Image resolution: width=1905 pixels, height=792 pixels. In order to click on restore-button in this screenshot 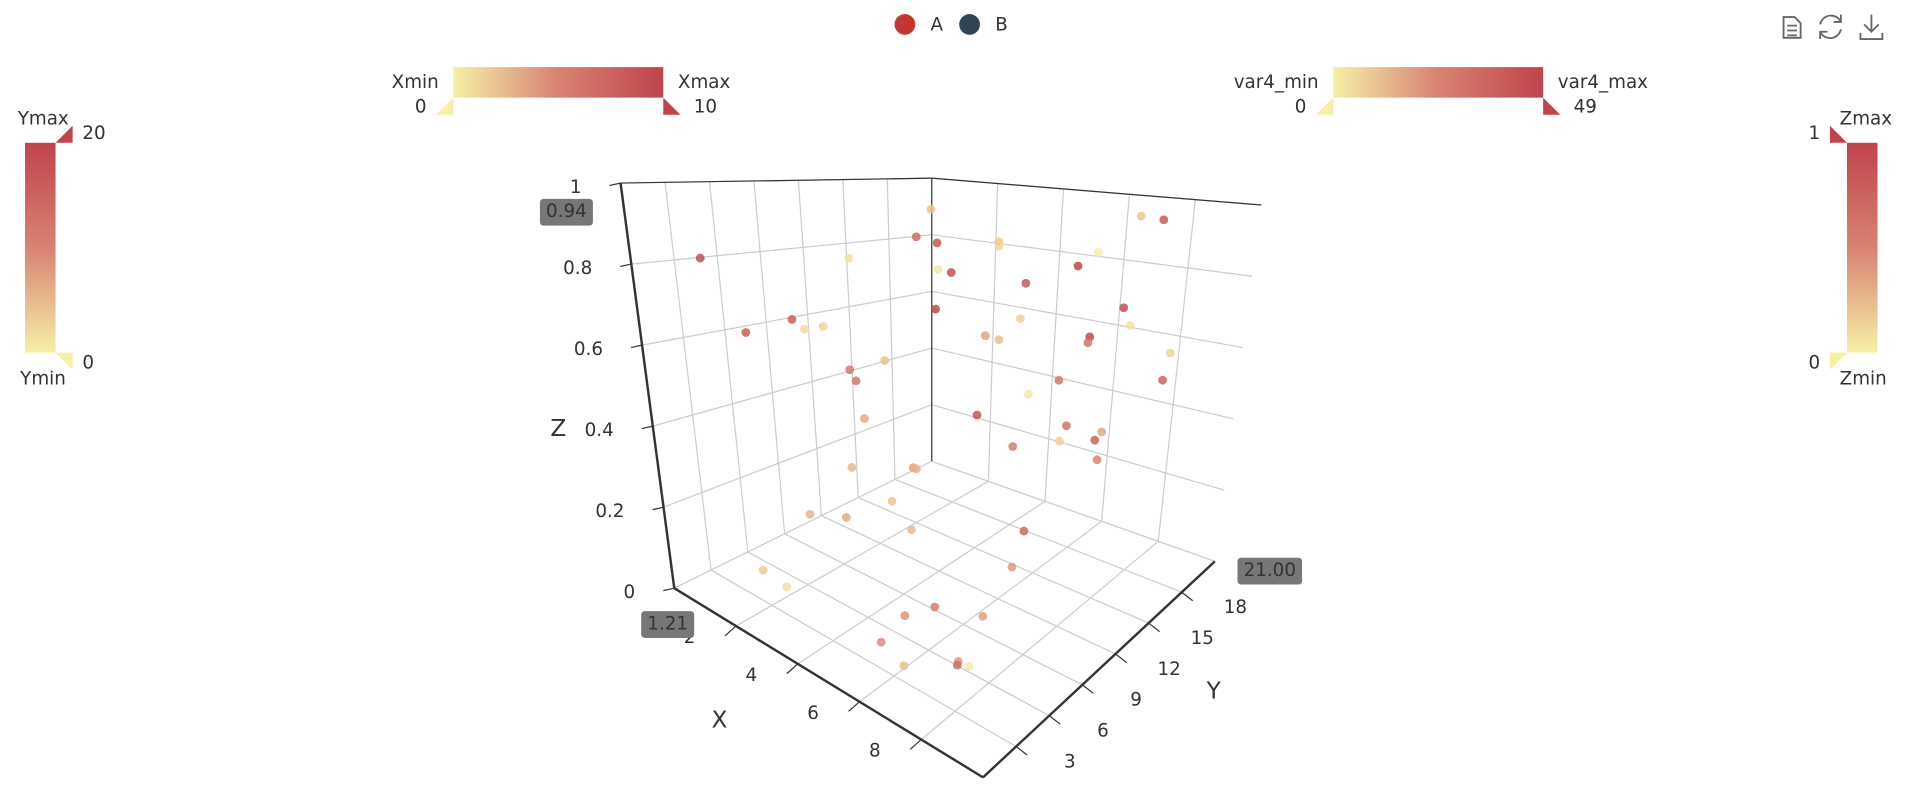, I will do `click(1830, 27)`.